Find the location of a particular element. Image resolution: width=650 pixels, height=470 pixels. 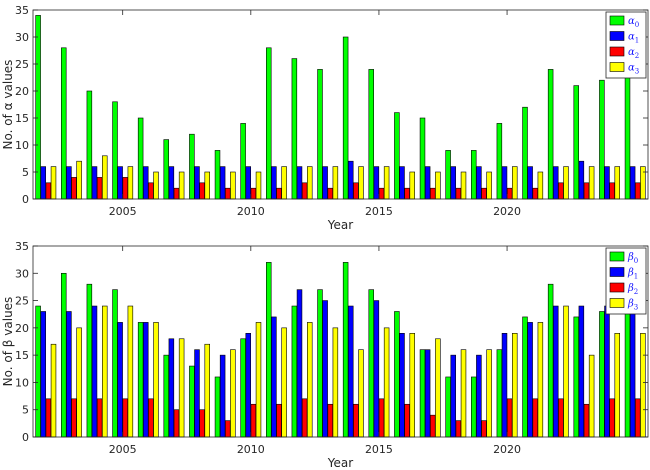

bar-β1-2022 is located at coordinates (556, 371).